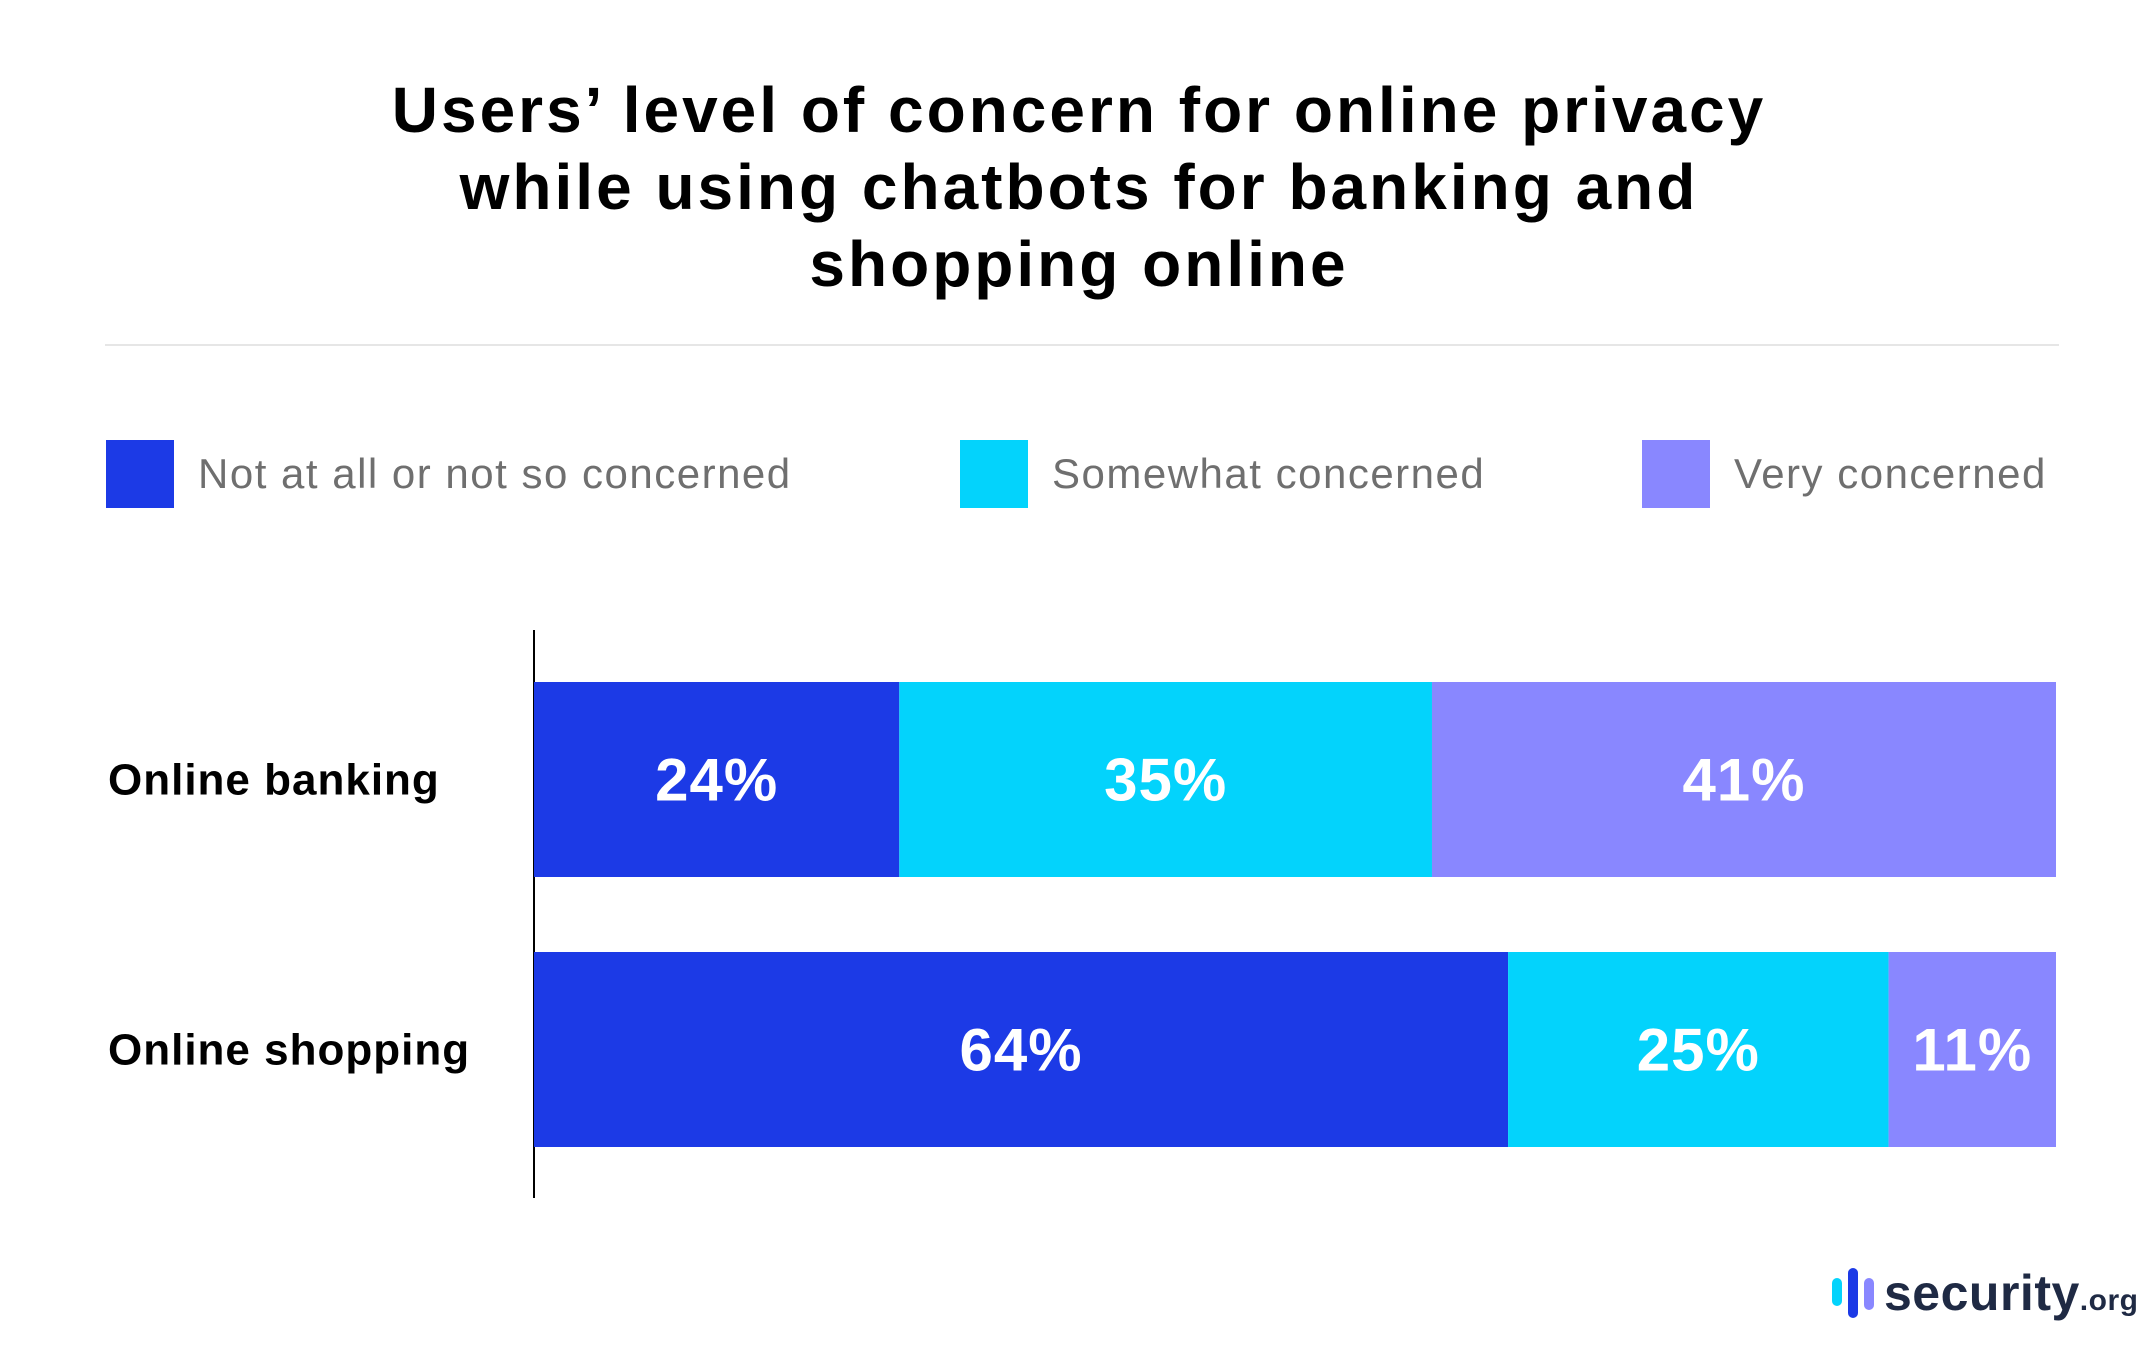 Image resolution: width=2152 pixels, height=1364 pixels. What do you see at coordinates (1082, 345) in the screenshot?
I see `title-divider` at bounding box center [1082, 345].